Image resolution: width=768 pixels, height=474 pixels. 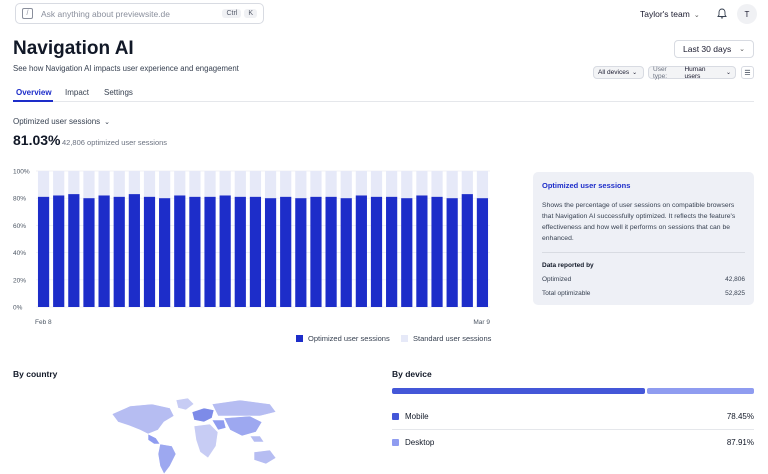 I want to click on legend-label: Optimized user sessions, so click(x=349, y=338).